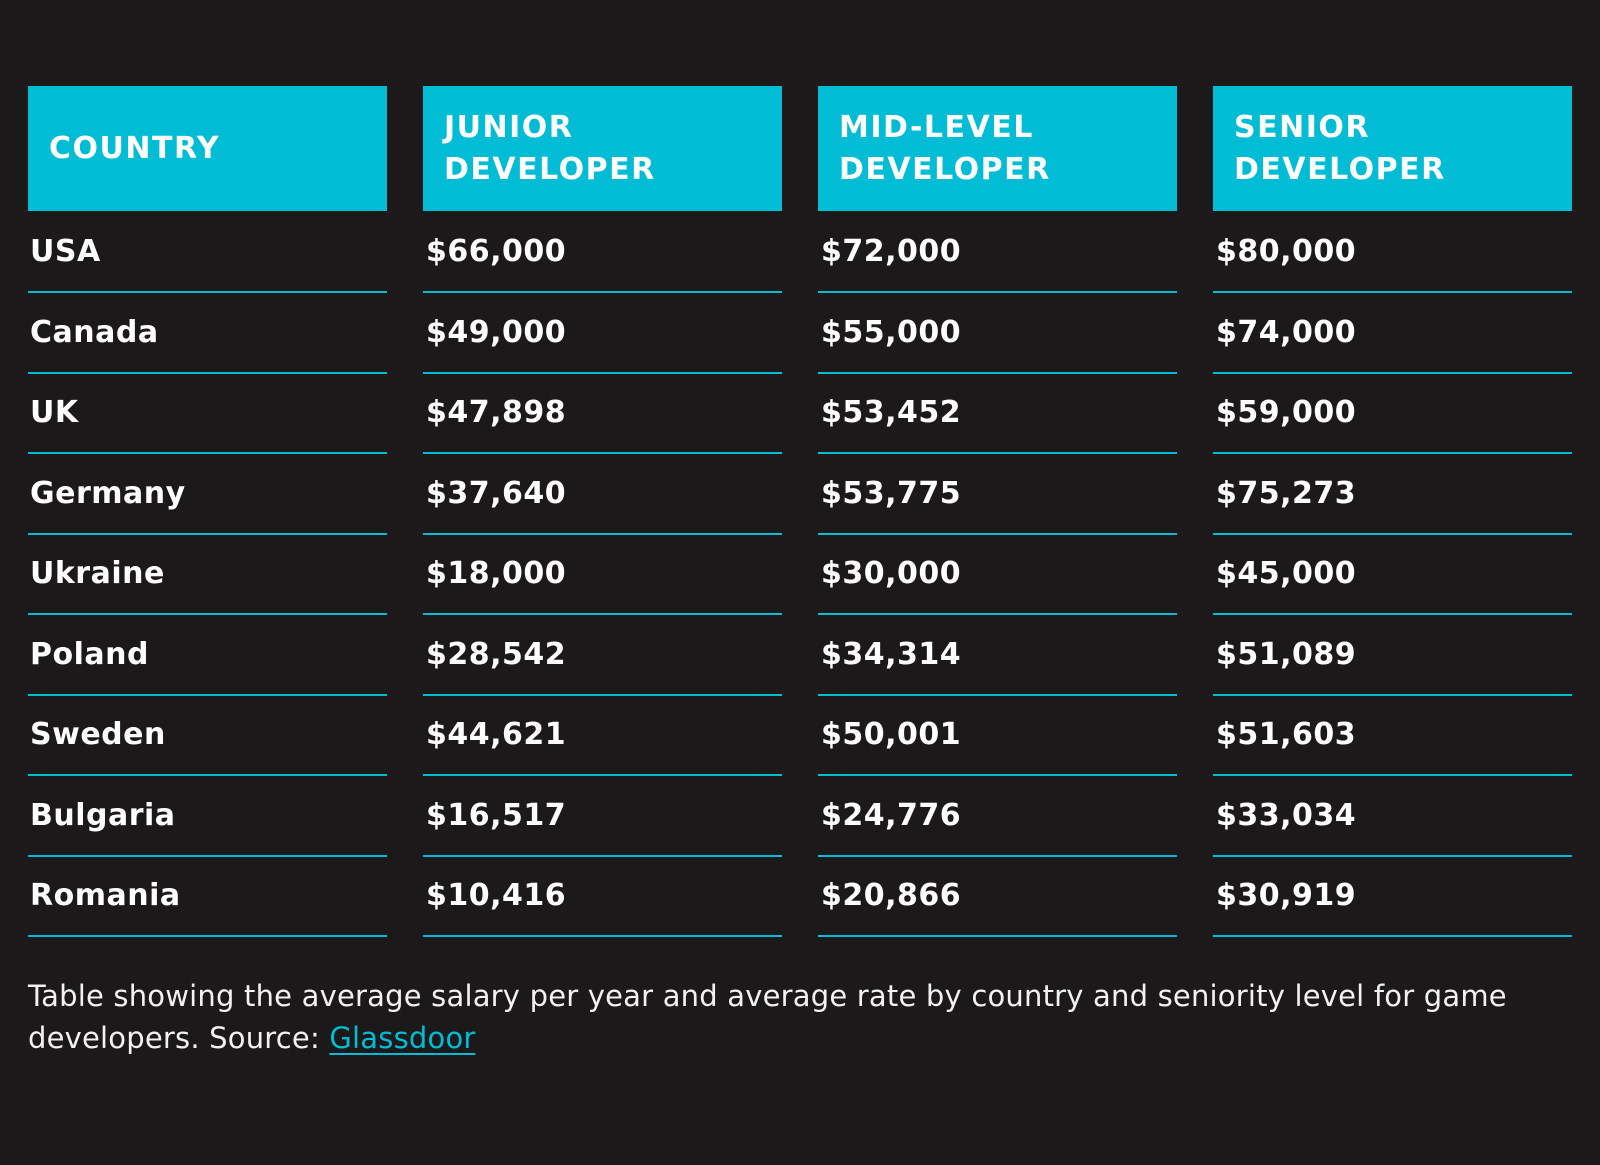 The width and height of the screenshot is (1600, 1165). What do you see at coordinates (602, 252) in the screenshot?
I see `junior-salary-cell: $66,000` at bounding box center [602, 252].